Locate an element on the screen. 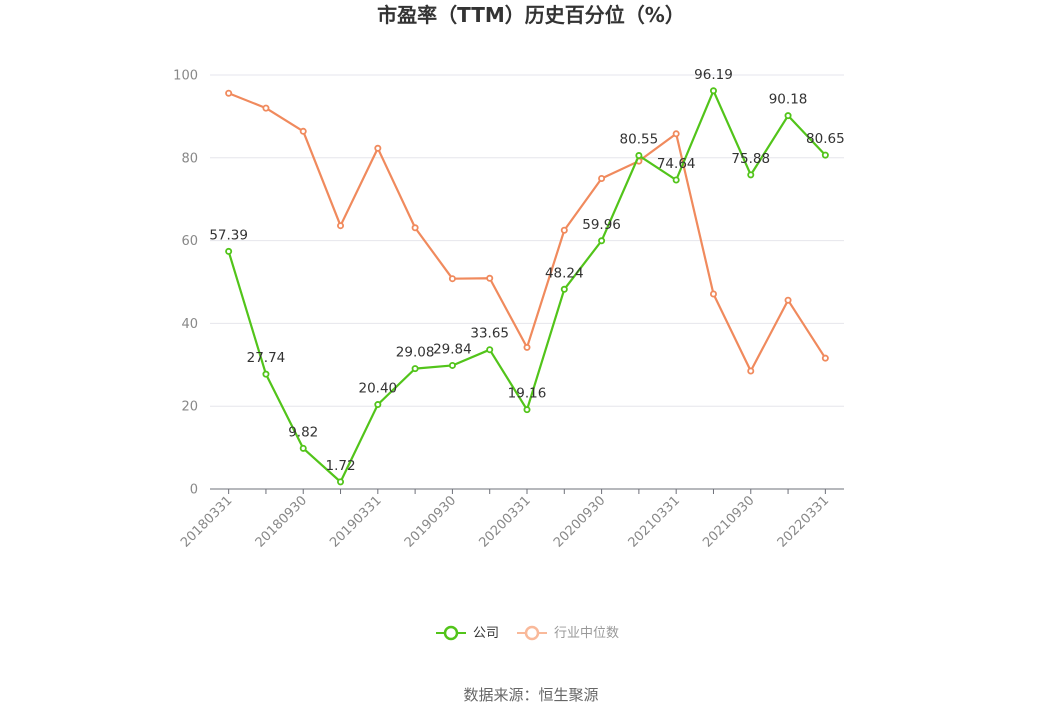  y-tick-label-20: 20 is located at coordinates (189, 407).